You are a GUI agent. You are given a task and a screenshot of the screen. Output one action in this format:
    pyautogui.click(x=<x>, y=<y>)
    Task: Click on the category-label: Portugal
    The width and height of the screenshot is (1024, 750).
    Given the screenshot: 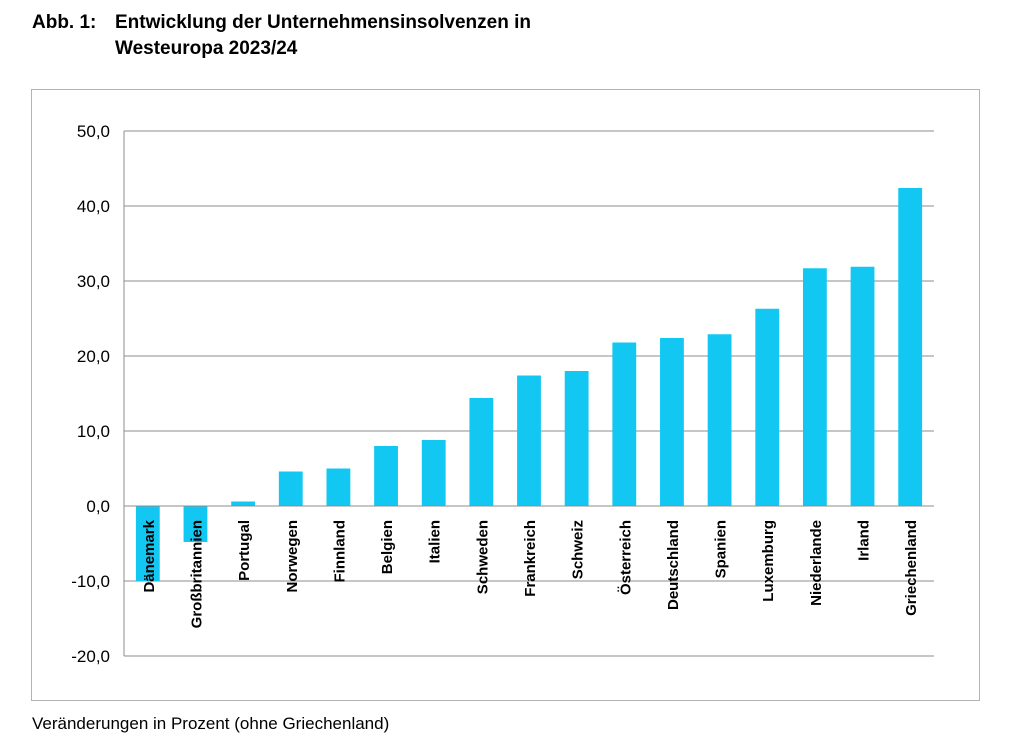 What is the action you would take?
    pyautogui.click(x=244, y=550)
    